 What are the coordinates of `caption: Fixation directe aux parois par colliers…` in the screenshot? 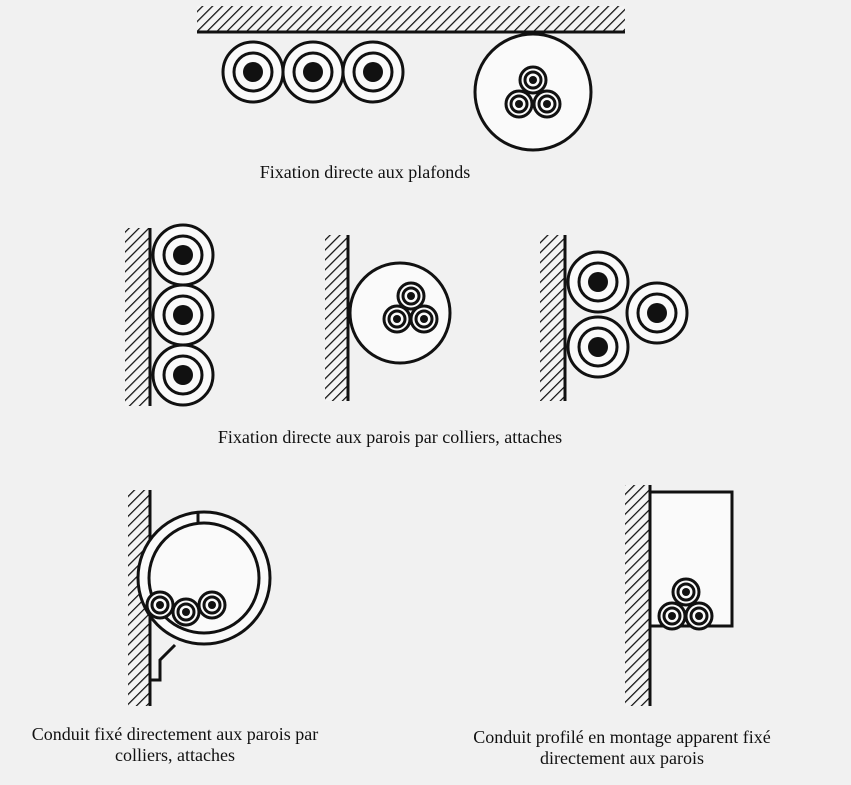 It's located at (390, 437).